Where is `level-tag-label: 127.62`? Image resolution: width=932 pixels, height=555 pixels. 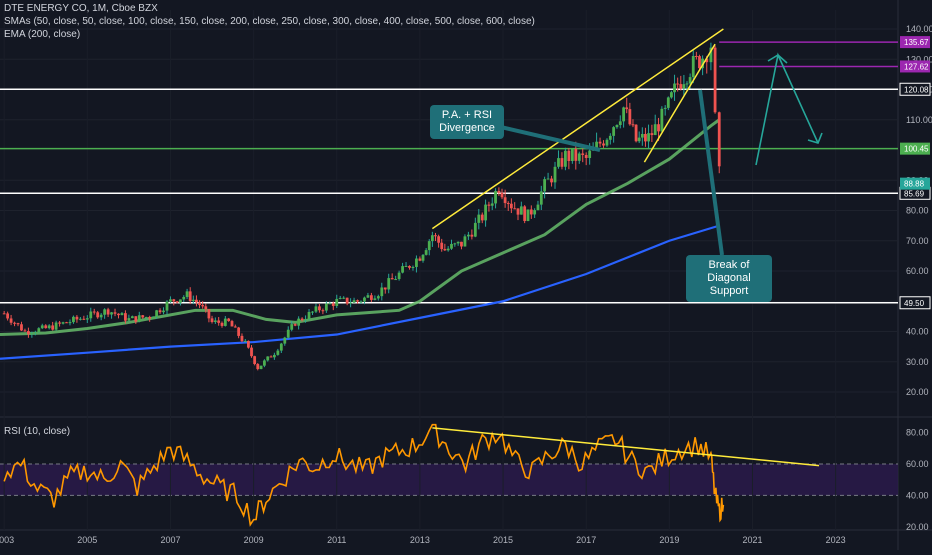 level-tag-label: 127.62 is located at coordinates (916, 66).